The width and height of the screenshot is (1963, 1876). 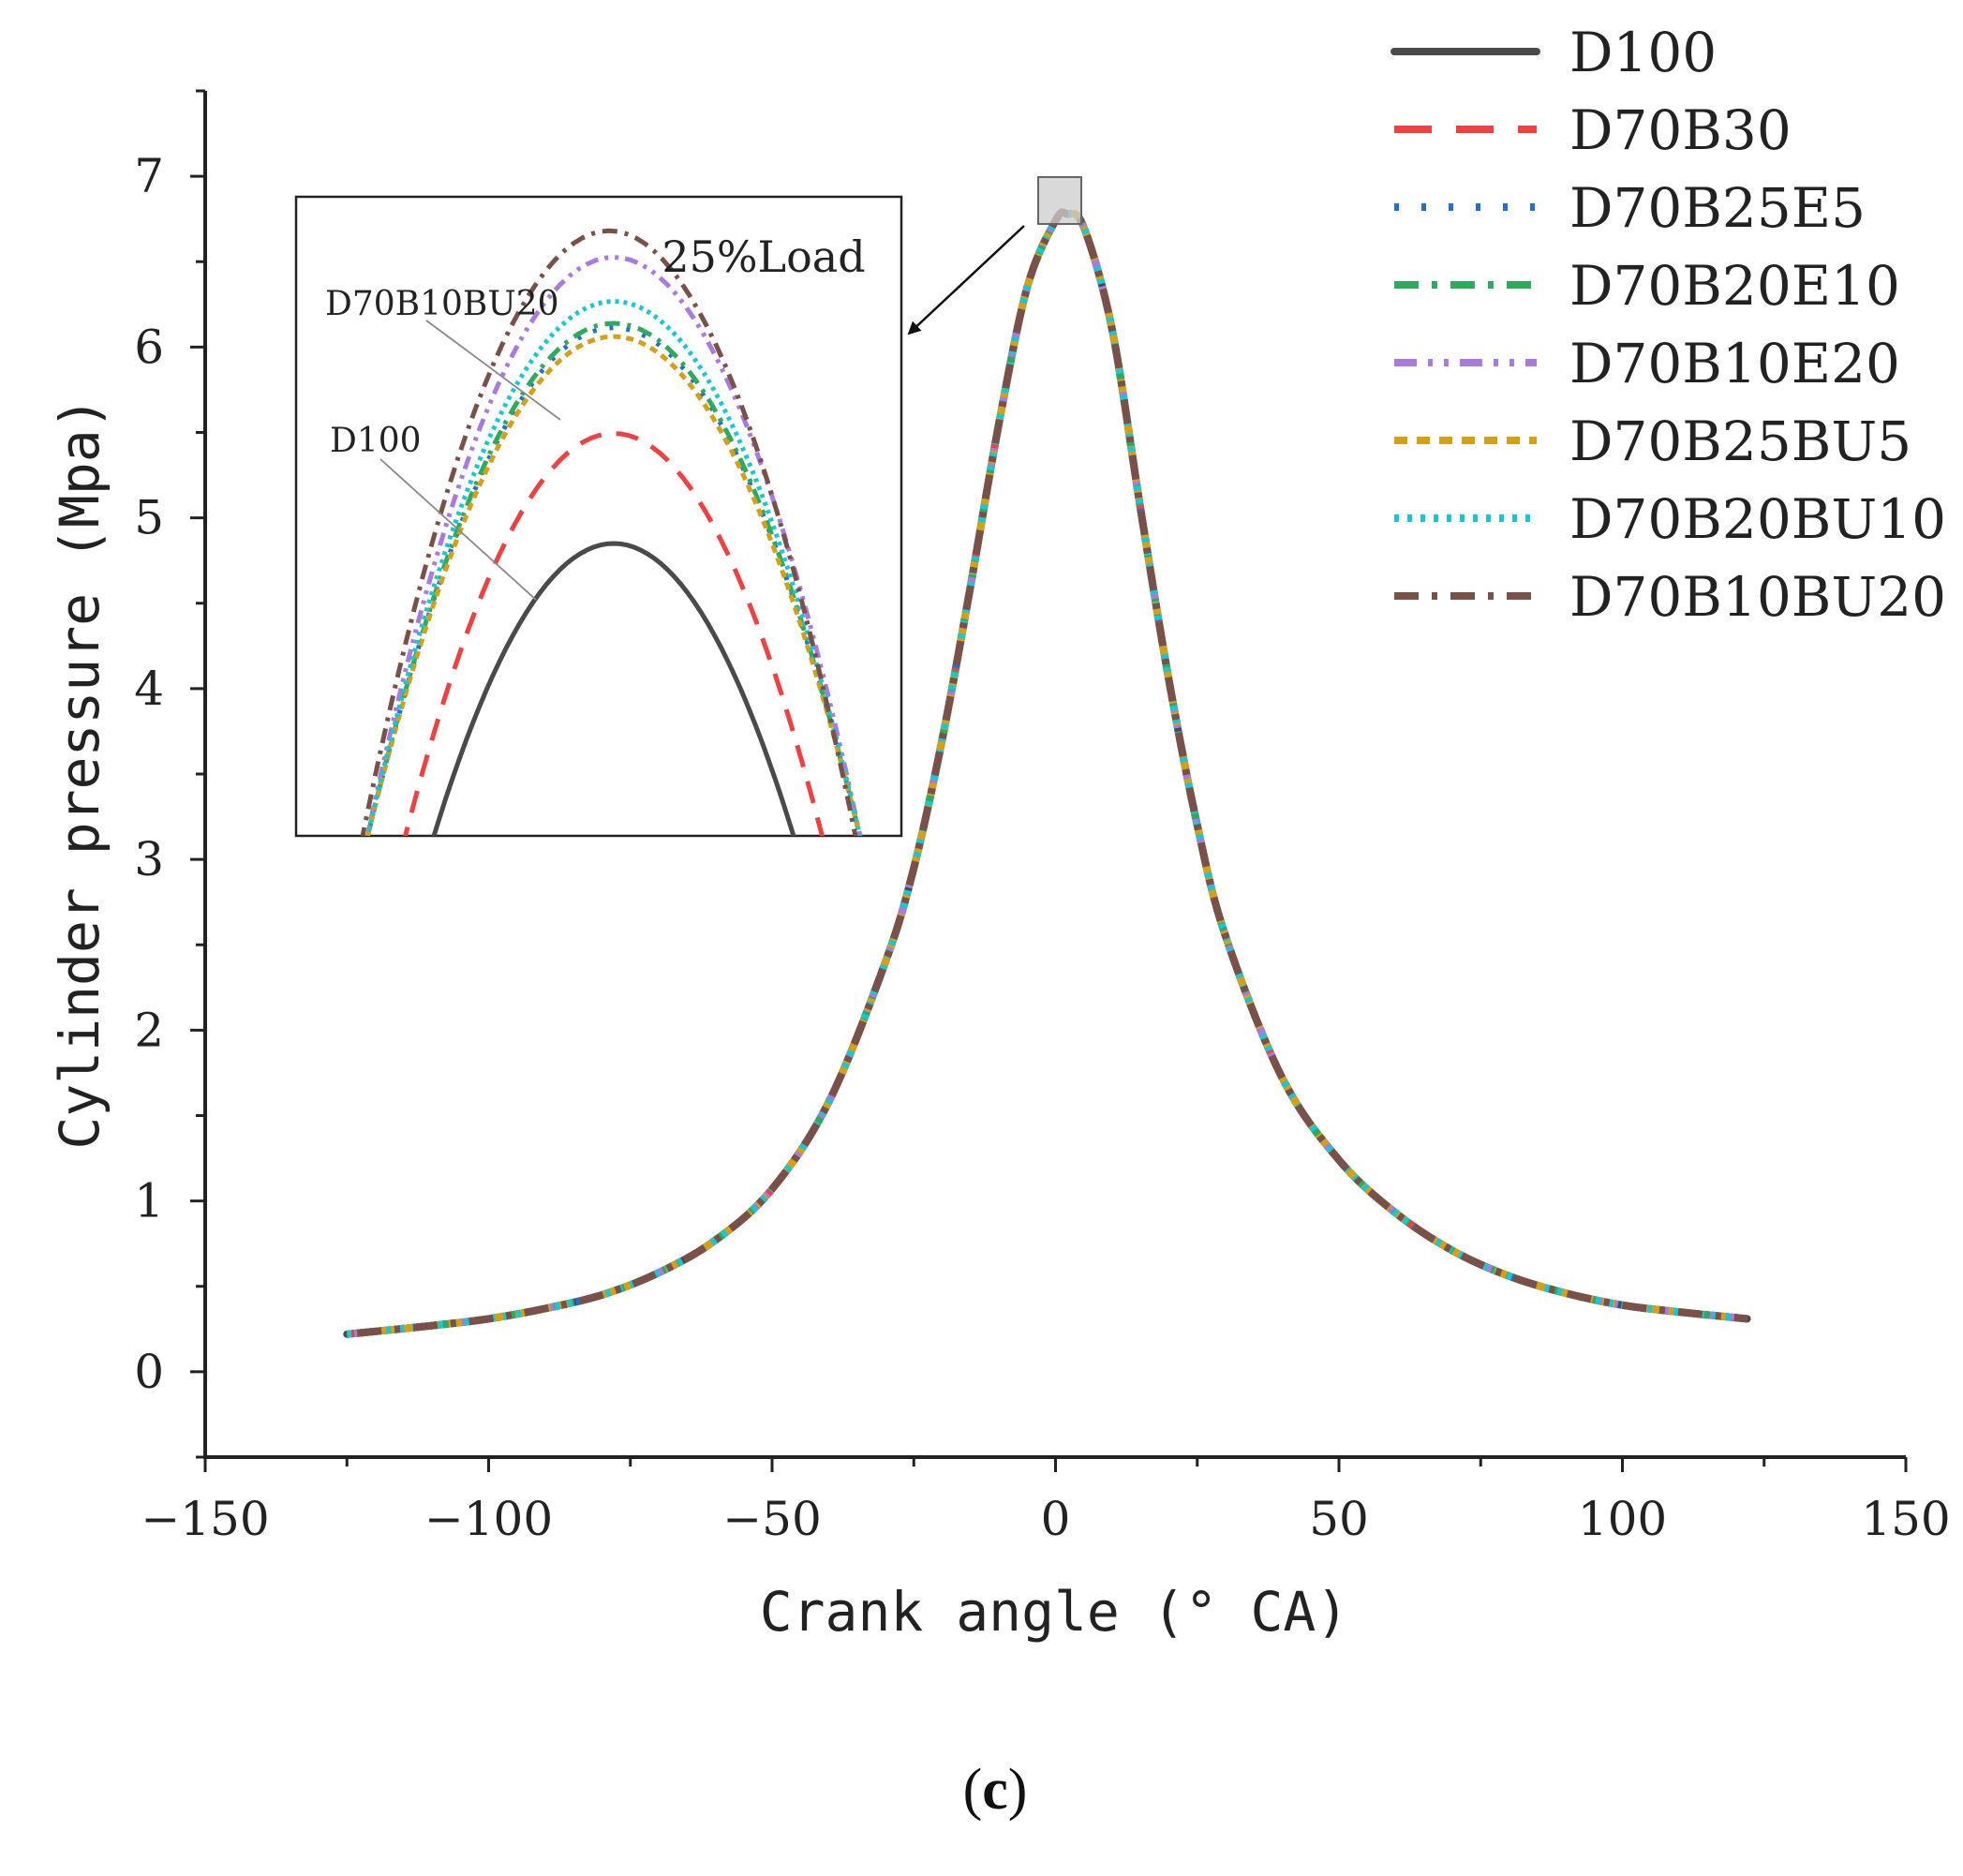 I want to click on legend-label-1: D70B30, so click(x=1680, y=130).